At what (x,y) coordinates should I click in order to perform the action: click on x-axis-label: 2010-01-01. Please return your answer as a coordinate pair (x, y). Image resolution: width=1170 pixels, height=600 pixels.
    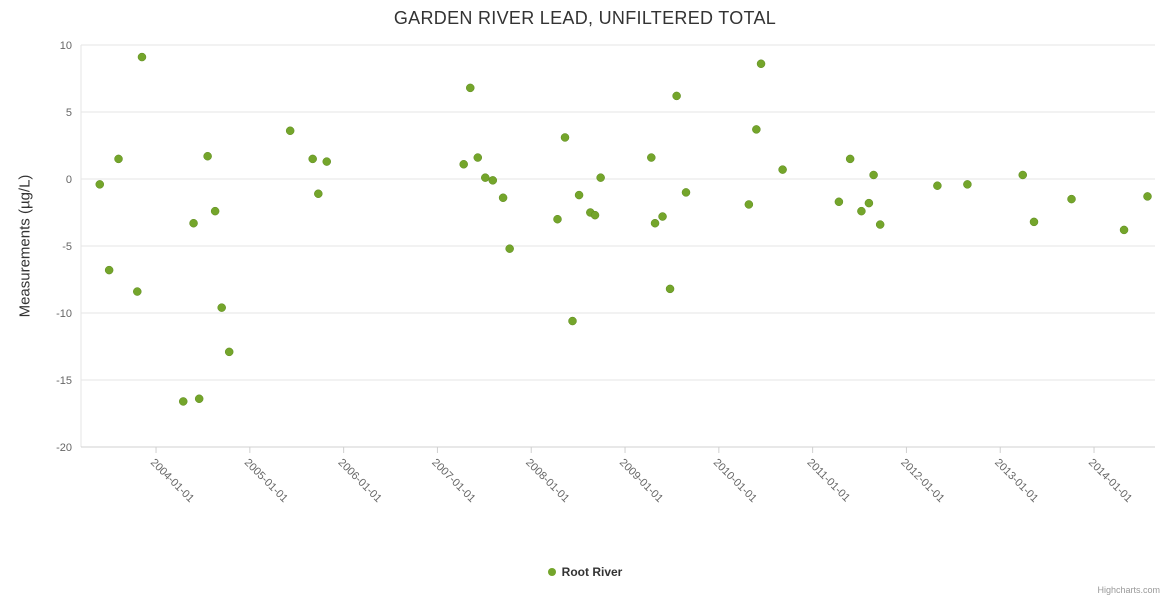
    Looking at the image, I should click on (735, 481).